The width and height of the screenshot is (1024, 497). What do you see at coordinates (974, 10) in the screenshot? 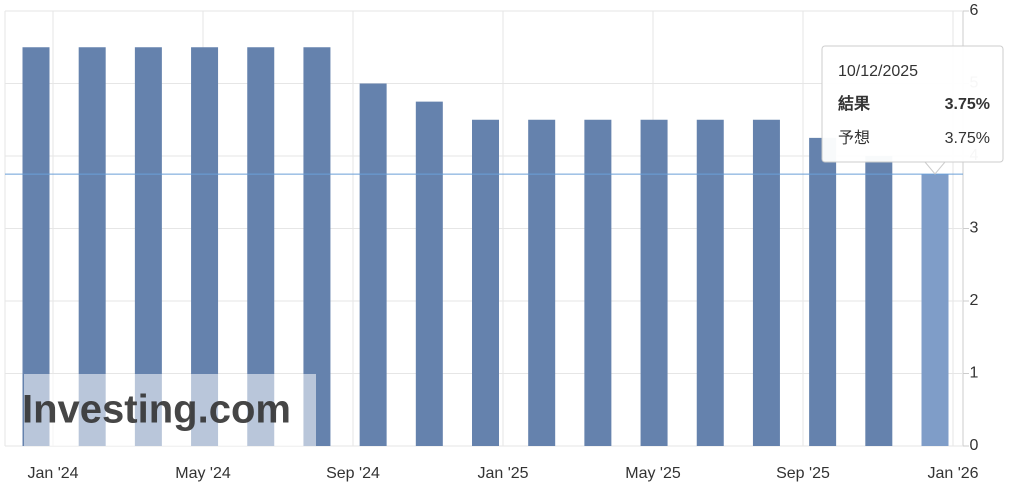
I see `y-tick-label: 6` at bounding box center [974, 10].